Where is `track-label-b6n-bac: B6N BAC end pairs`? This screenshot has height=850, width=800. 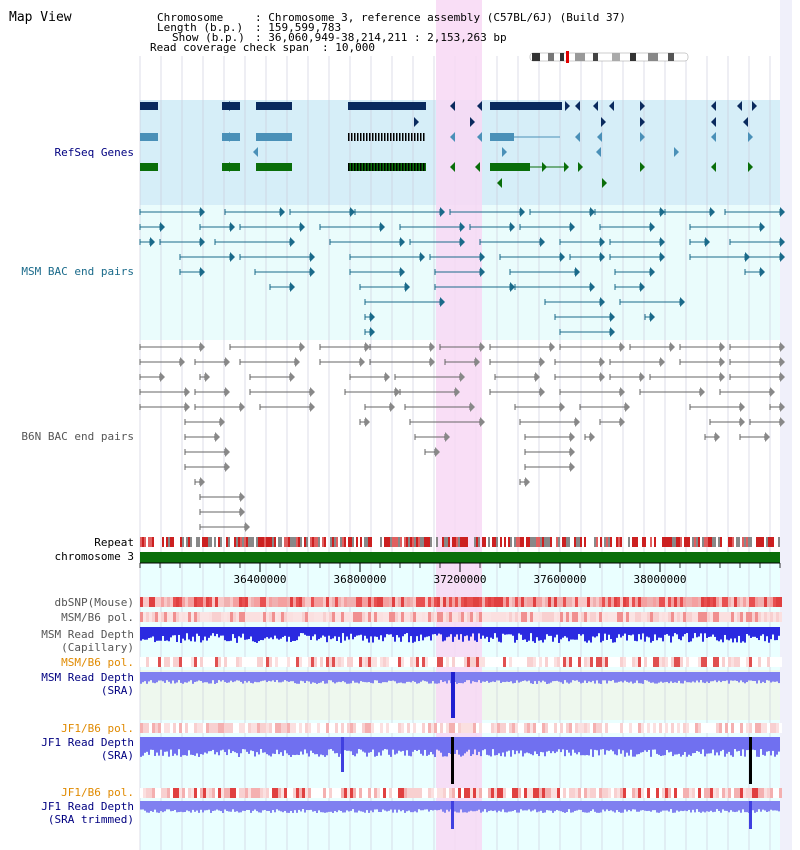
track-label-b6n-bac: B6N BAC end pairs is located at coordinates (77, 436).